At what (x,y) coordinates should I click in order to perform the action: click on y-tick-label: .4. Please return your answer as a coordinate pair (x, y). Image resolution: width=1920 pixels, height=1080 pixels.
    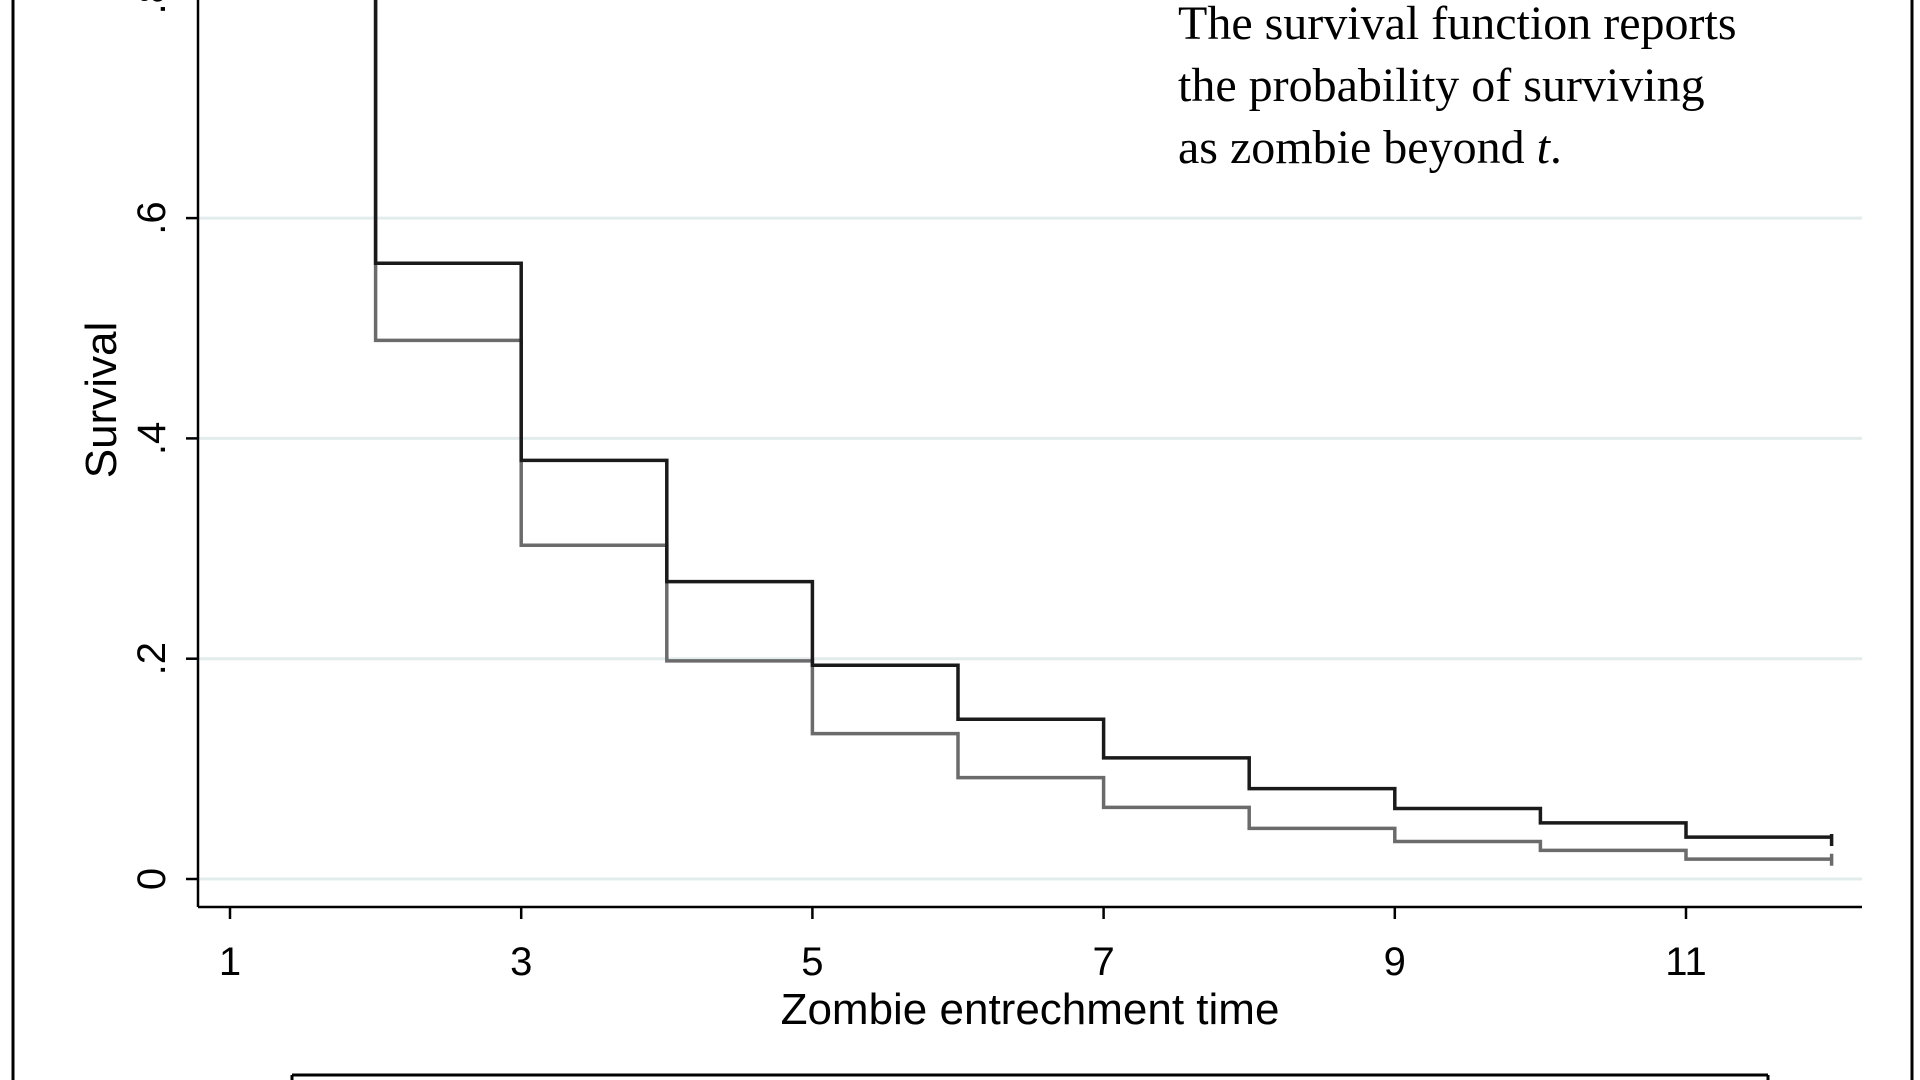
    Looking at the image, I should click on (152, 438).